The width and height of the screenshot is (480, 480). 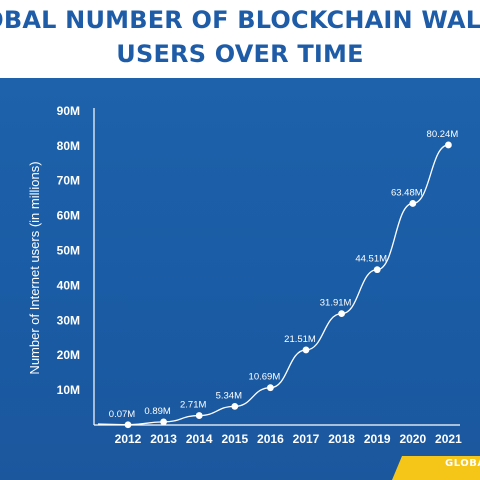 I want to click on chart-title-line-2: USERS OVER TIME, so click(x=240, y=54).